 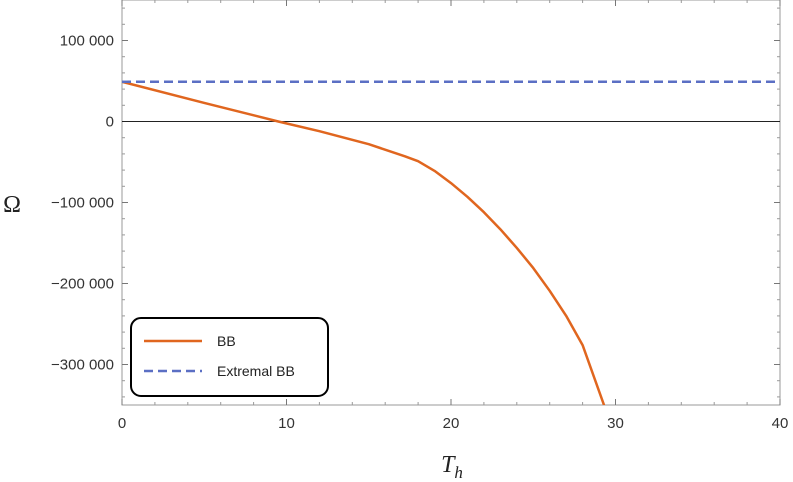 I want to click on x-tick-labels: 0 10 20 30 40, so click(x=453, y=423).